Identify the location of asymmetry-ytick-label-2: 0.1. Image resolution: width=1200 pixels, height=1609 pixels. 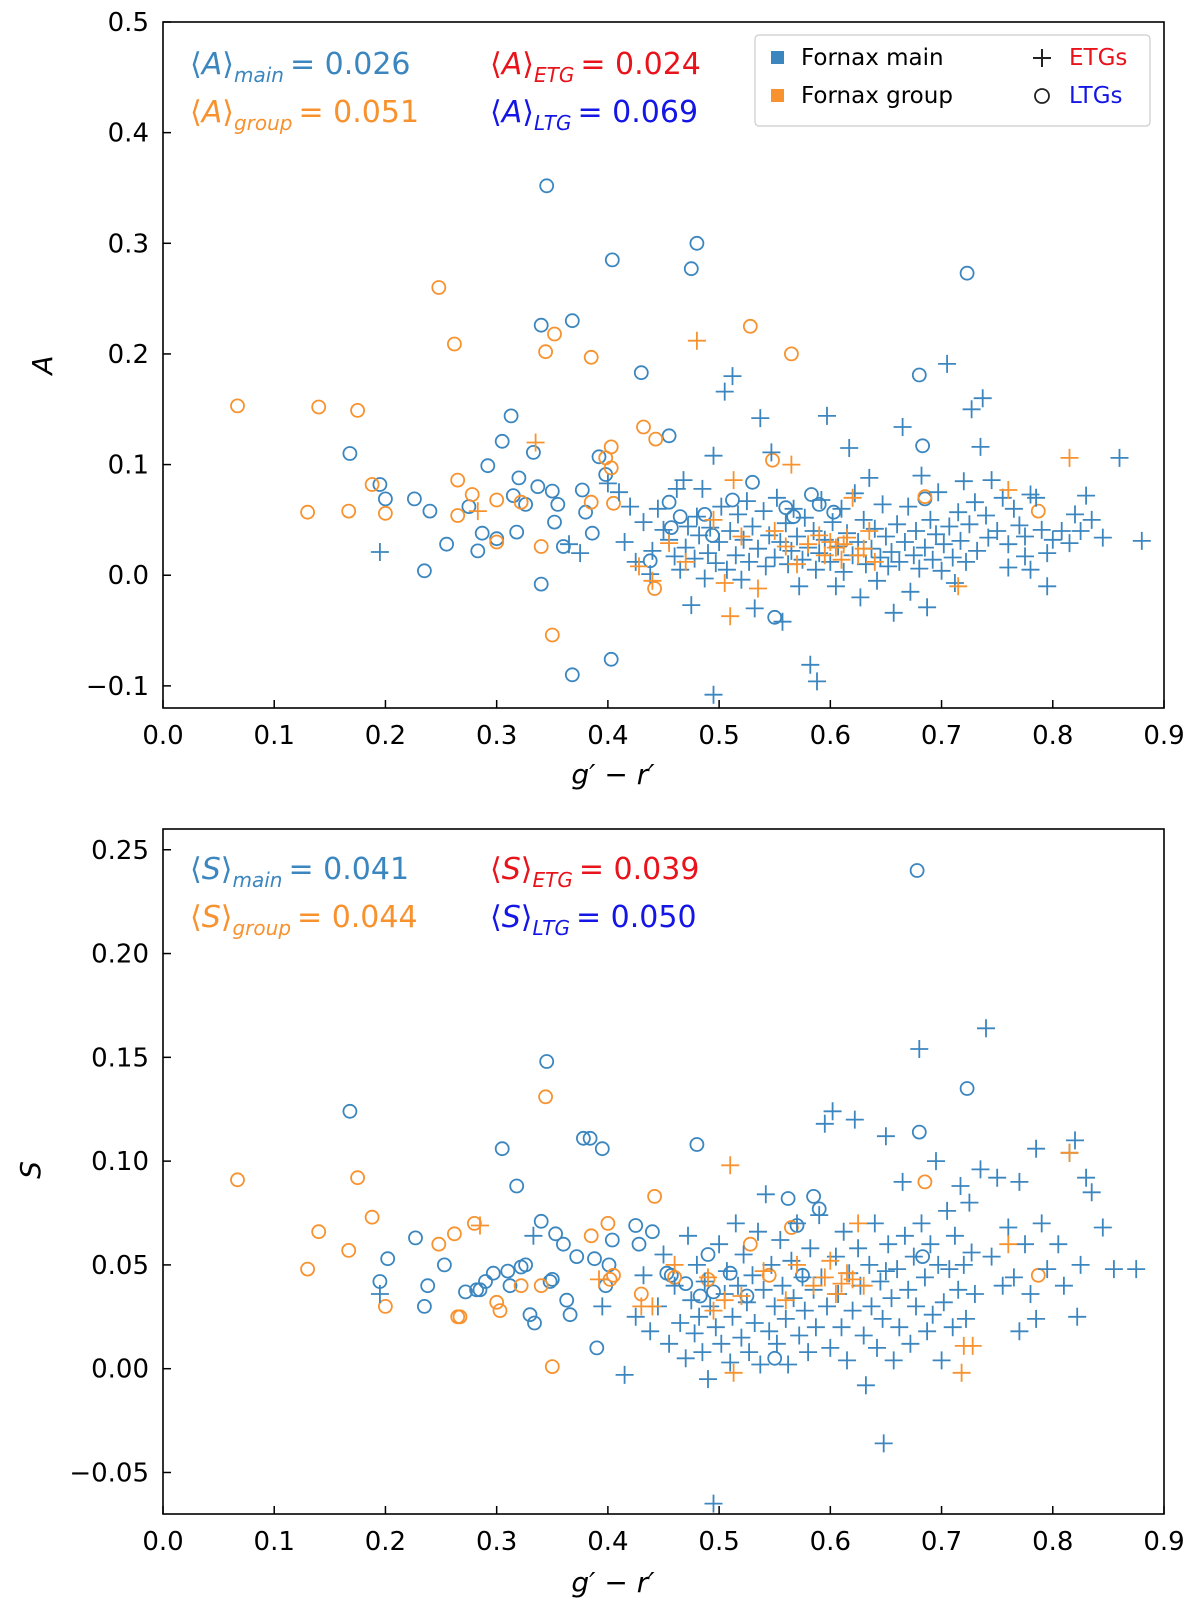
(128, 466).